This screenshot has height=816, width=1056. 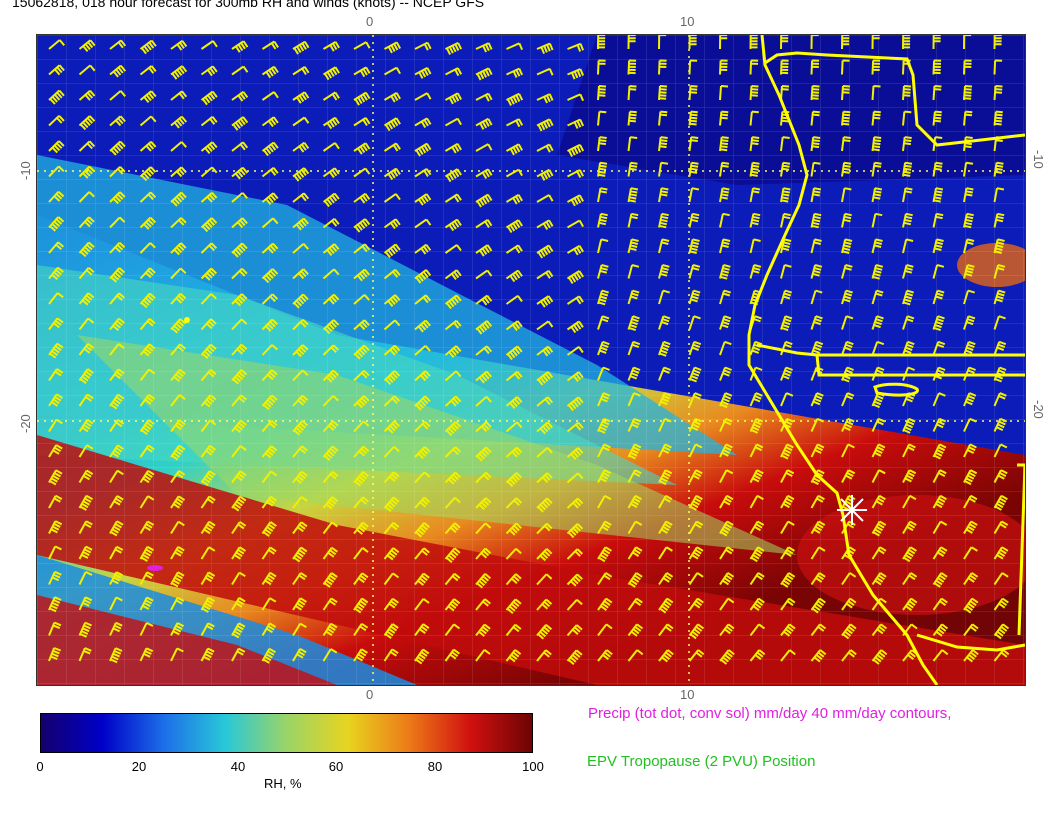 I want to click on colorbar-label: RH, %, so click(x=283, y=783).